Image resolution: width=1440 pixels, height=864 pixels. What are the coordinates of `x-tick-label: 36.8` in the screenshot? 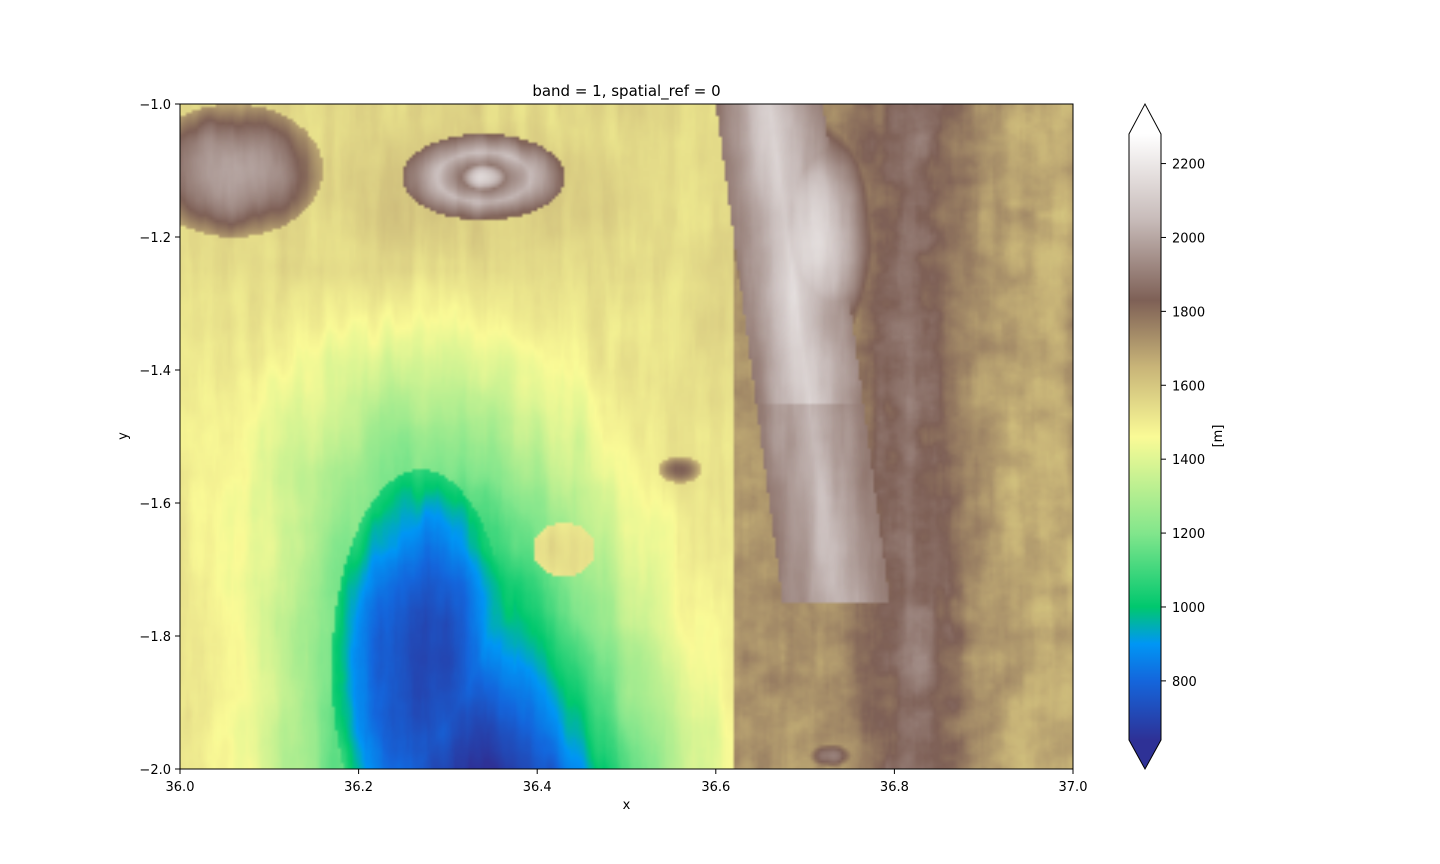 It's located at (894, 787).